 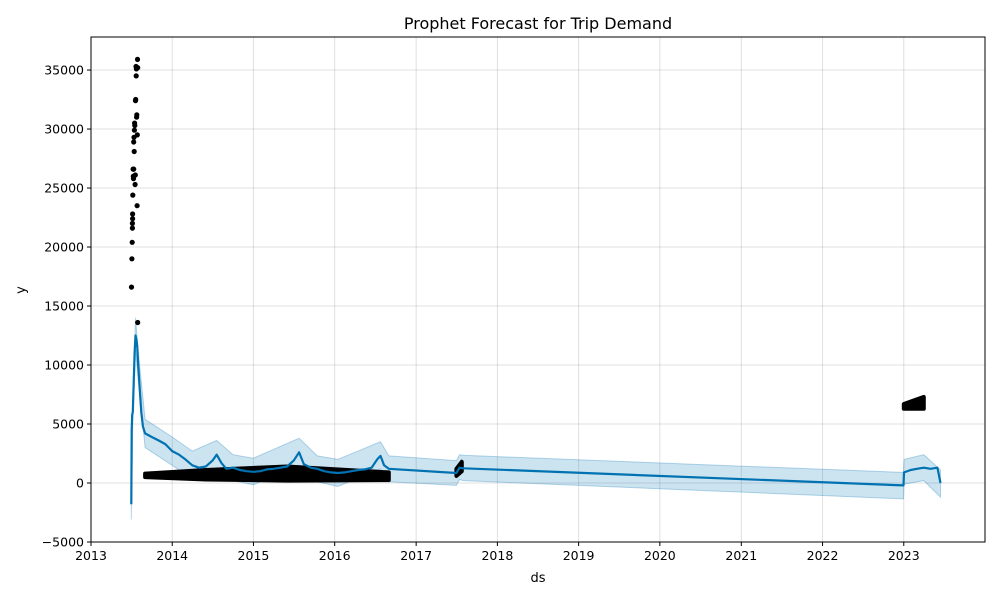 I want to click on x-tick-label: 2021, so click(x=741, y=555).